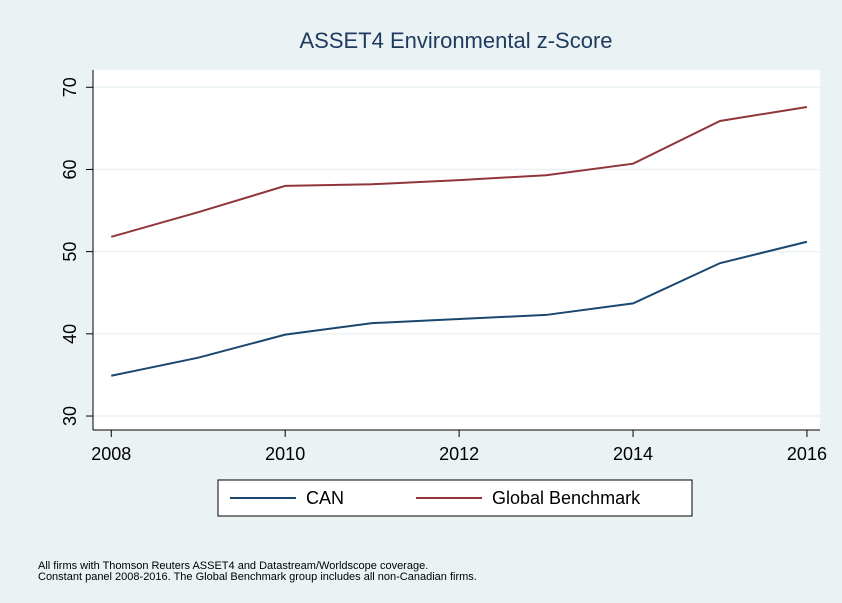 This screenshot has width=842, height=603. What do you see at coordinates (325, 498) in the screenshot?
I see `legend-label: CAN` at bounding box center [325, 498].